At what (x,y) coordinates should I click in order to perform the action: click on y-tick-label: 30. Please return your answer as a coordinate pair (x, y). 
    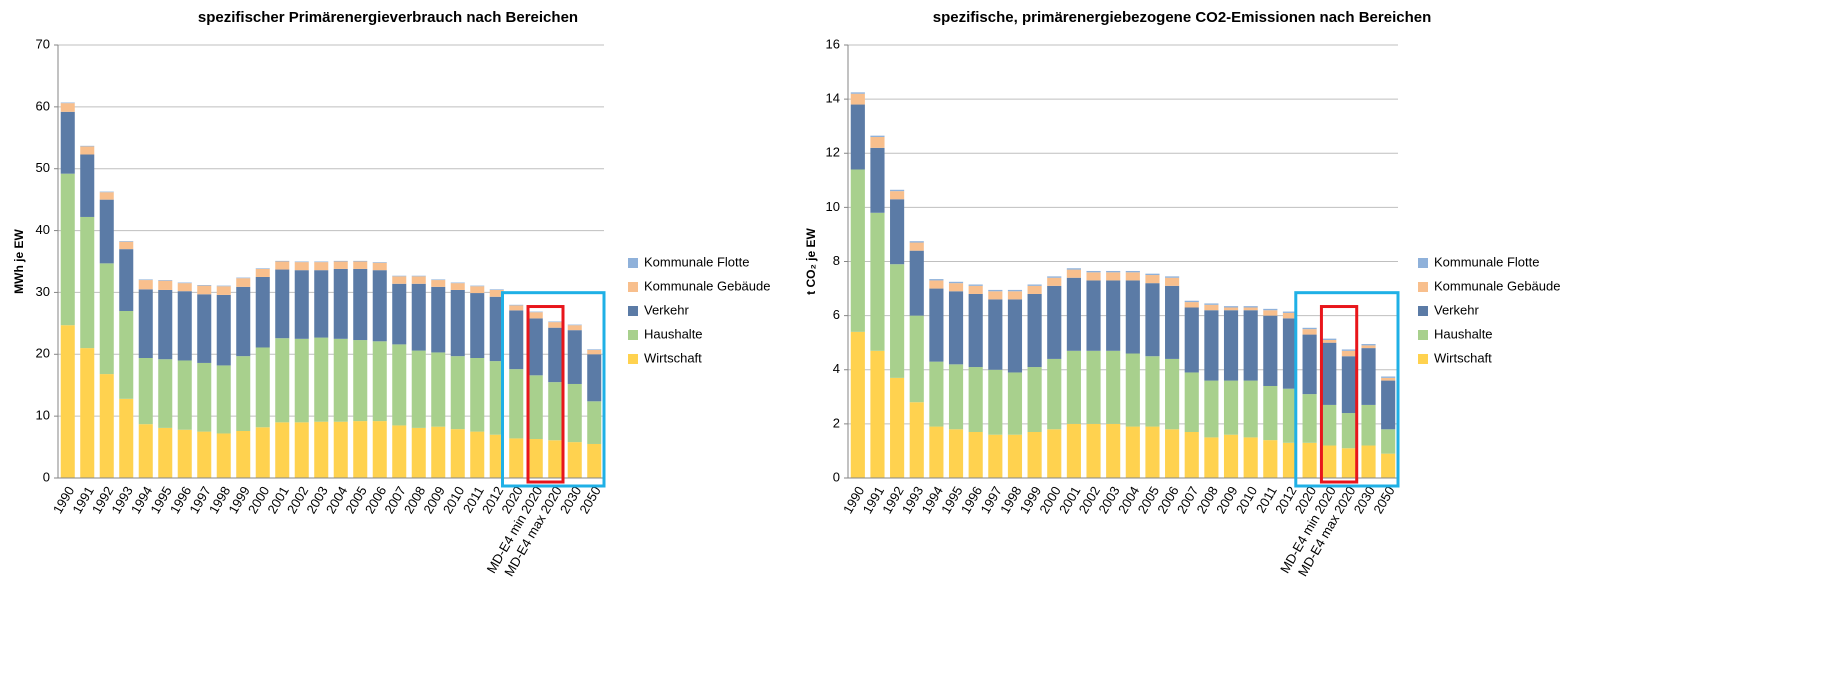
    Looking at the image, I should click on (43, 291).